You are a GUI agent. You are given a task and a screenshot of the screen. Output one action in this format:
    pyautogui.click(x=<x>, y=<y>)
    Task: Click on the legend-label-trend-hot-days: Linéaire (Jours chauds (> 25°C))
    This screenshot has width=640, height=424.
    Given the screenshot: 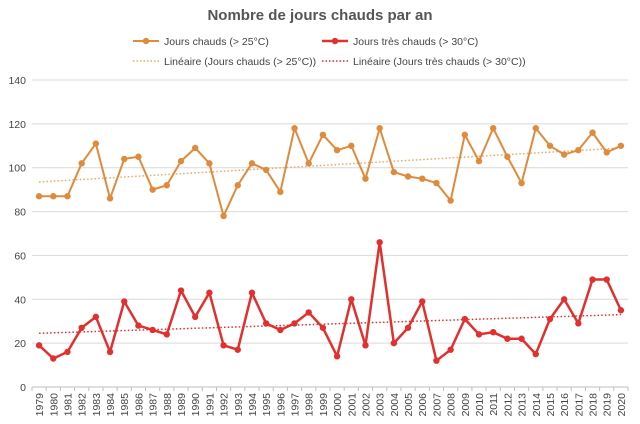 What is the action you would take?
    pyautogui.click(x=240, y=62)
    